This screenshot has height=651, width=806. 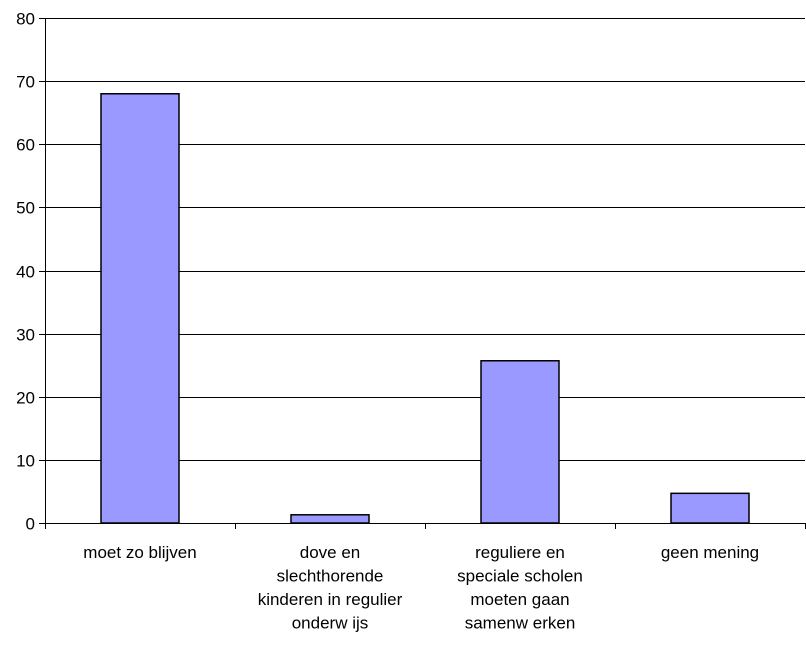 I want to click on y-tick-label: 40, so click(x=25, y=272).